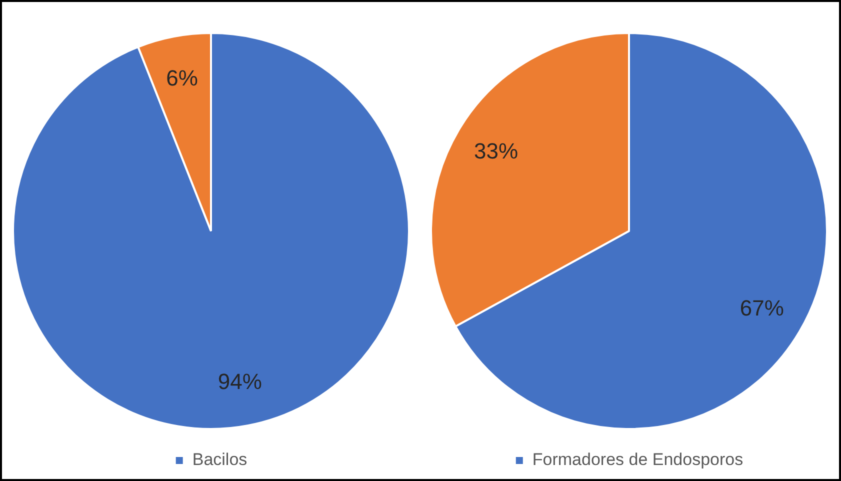  Describe the element at coordinates (240, 381) in the screenshot. I see `data-label: 94%` at that location.